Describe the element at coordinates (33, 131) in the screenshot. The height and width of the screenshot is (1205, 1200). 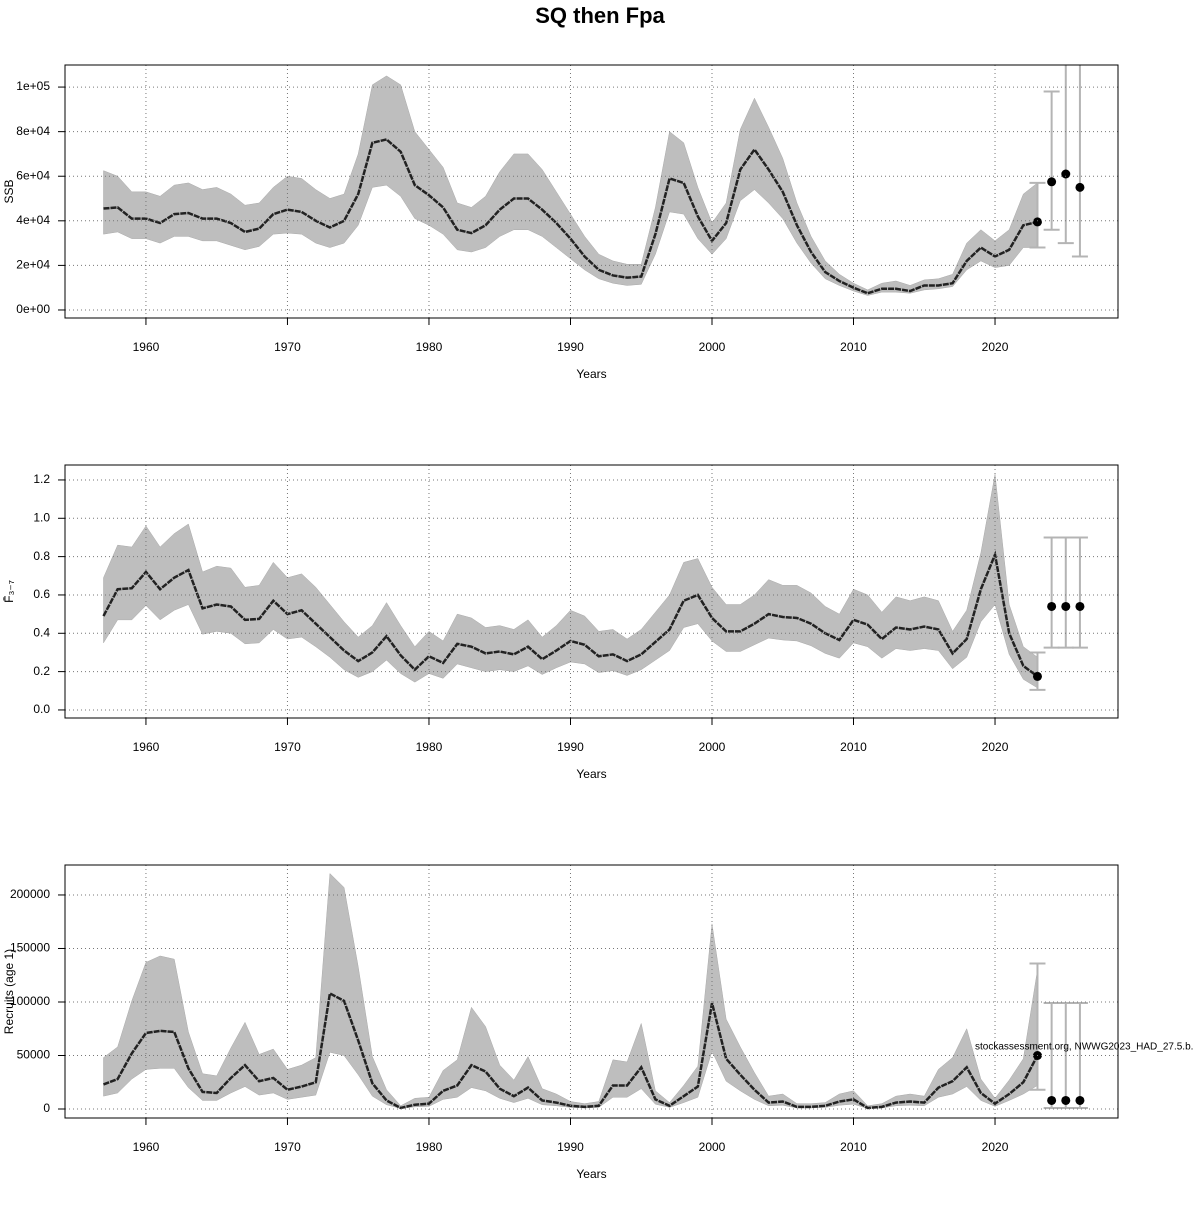
I see `y-tick-label: 8e+04` at that location.